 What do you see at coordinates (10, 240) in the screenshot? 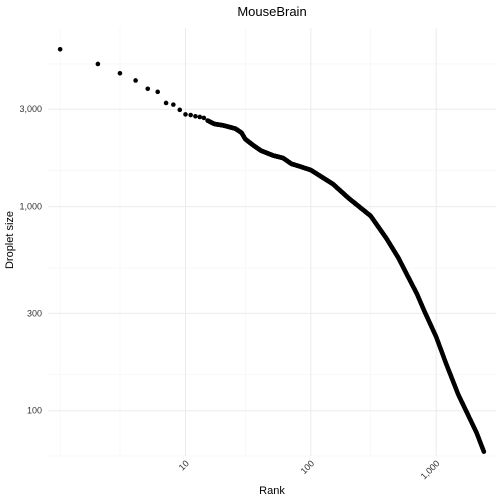
I see `y-axis-title: Droplet size` at bounding box center [10, 240].